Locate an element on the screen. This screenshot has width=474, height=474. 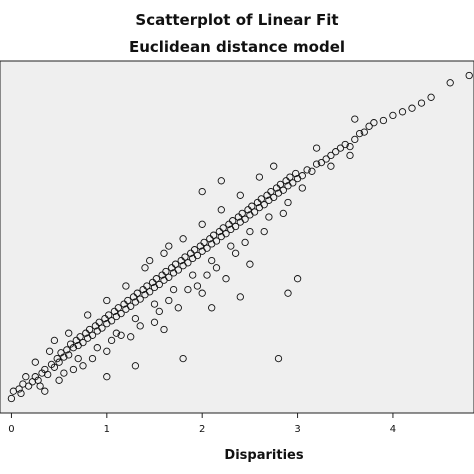
x-axis-ticks: 0 1 2 3 4 is located at coordinates (202, 424).